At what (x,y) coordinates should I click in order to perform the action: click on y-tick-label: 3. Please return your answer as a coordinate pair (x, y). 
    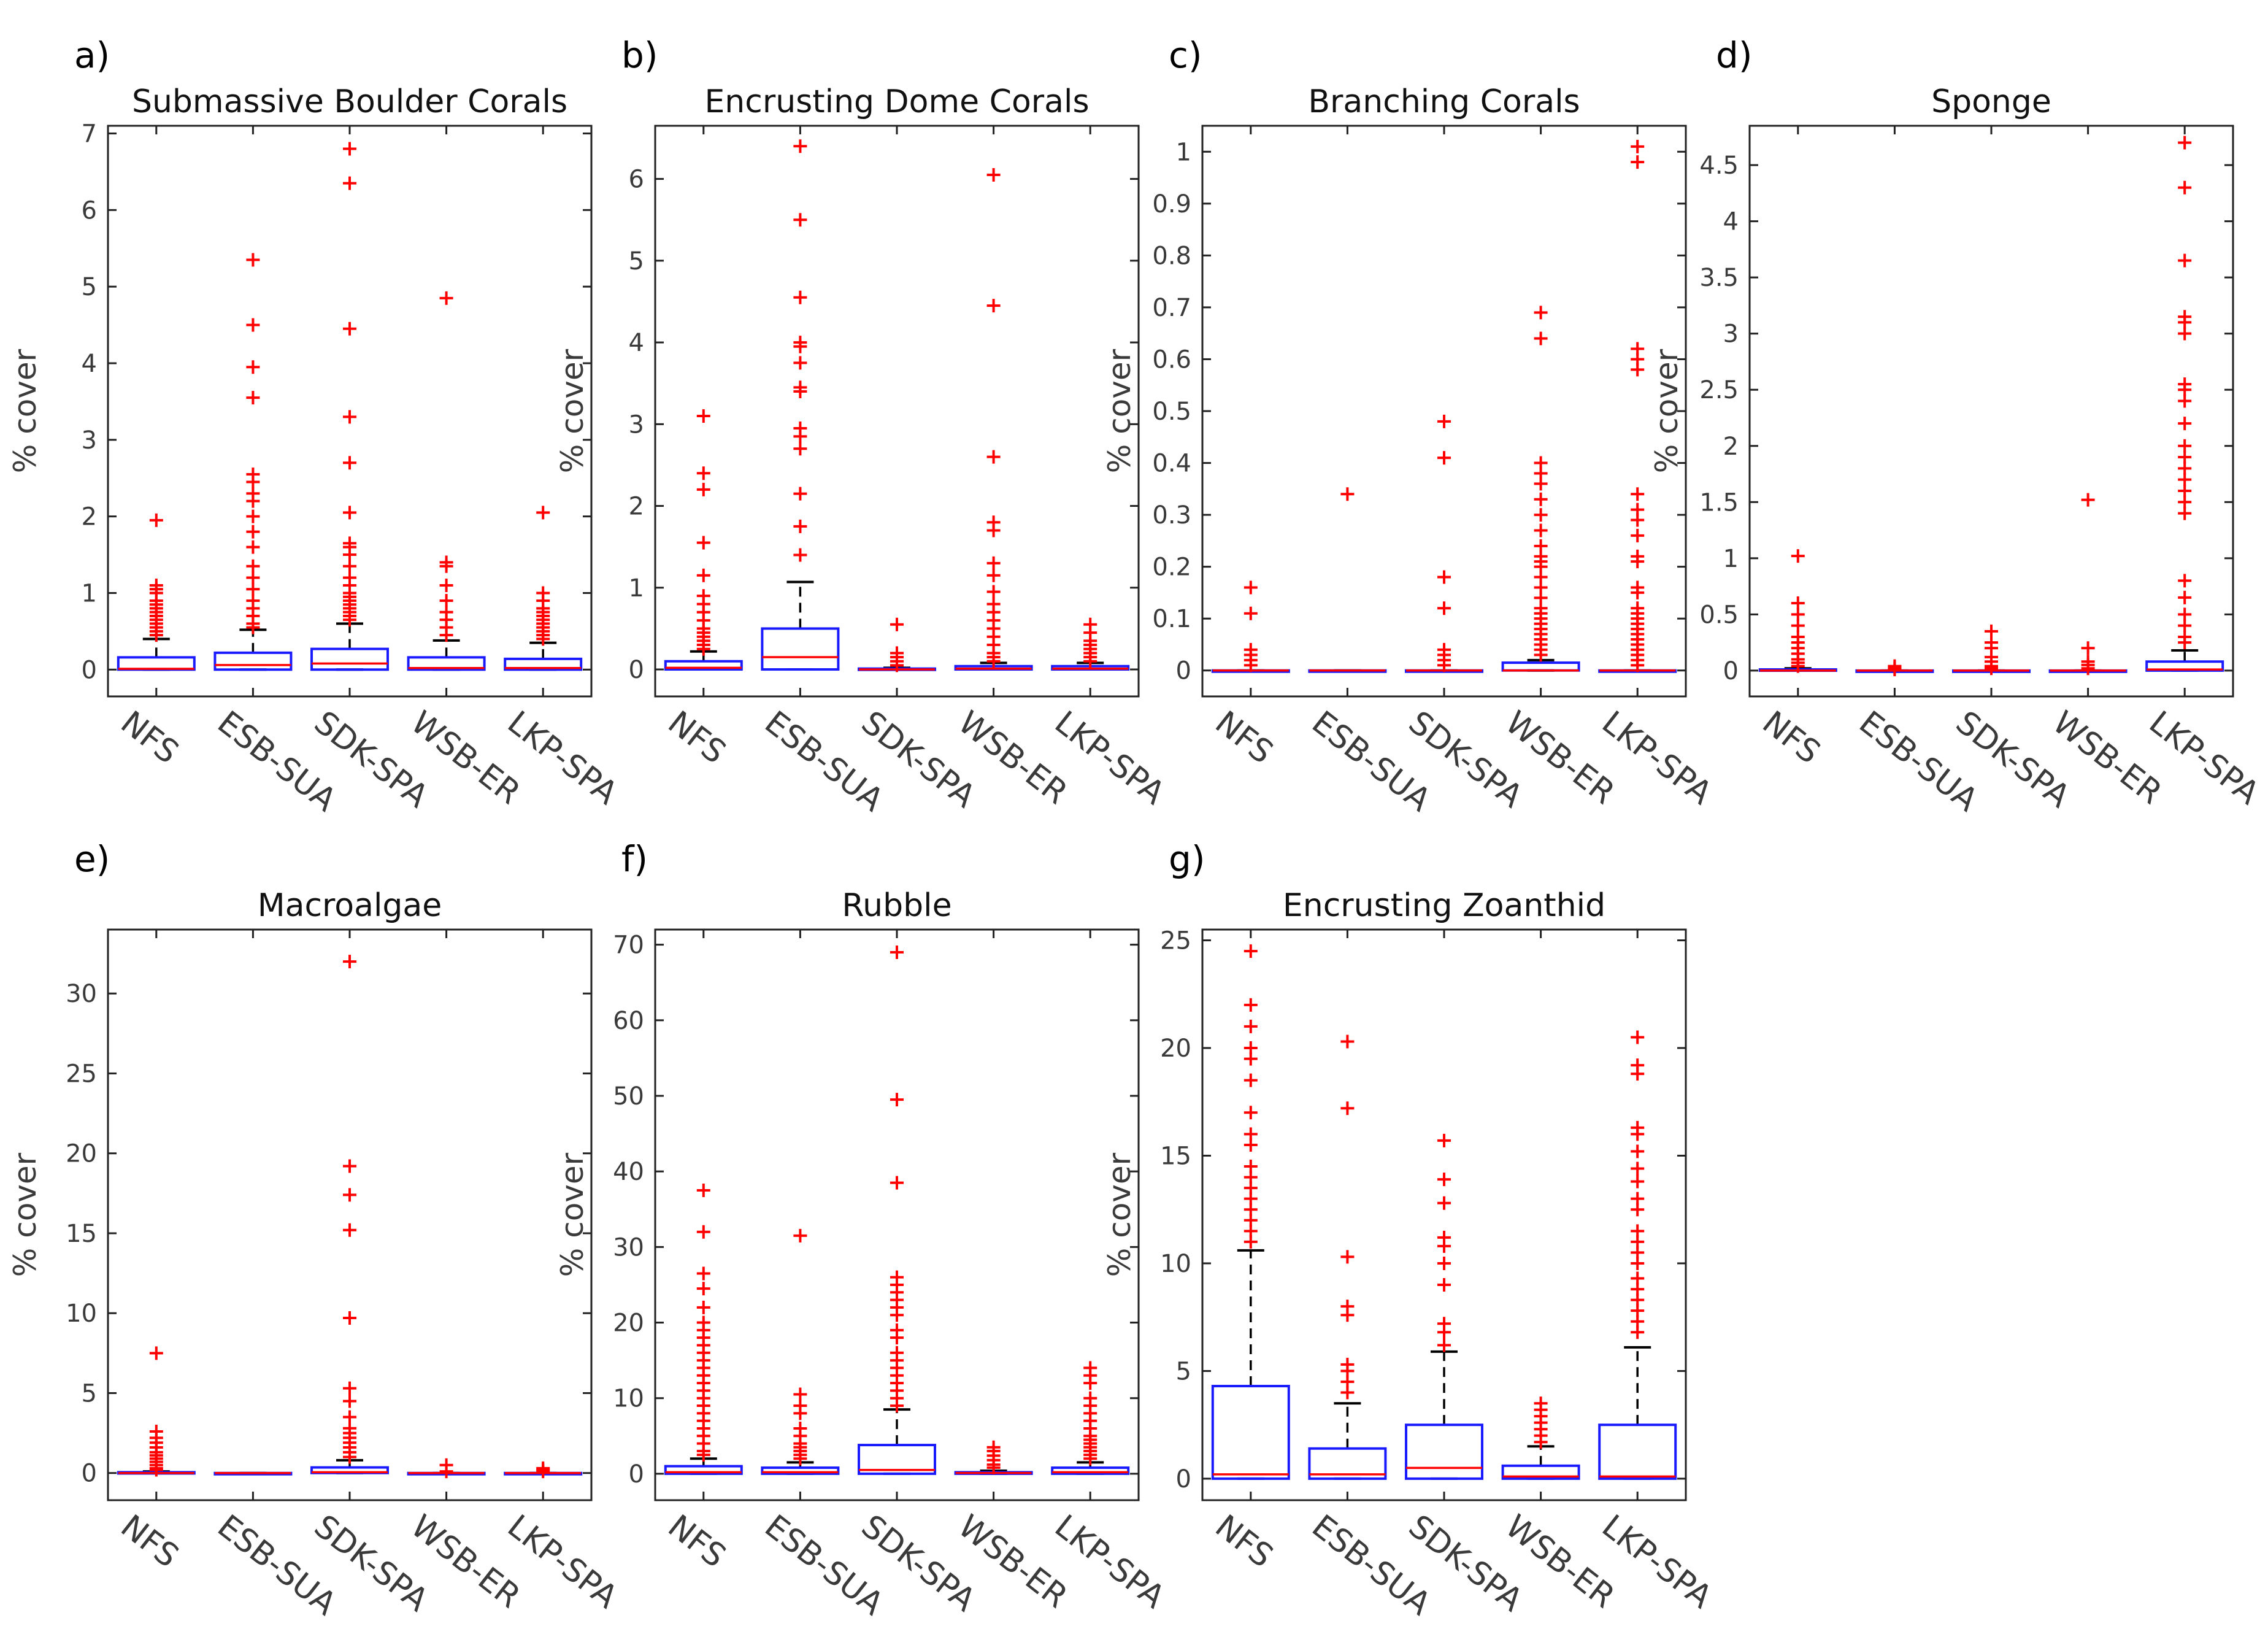
    Looking at the image, I should click on (90, 440).